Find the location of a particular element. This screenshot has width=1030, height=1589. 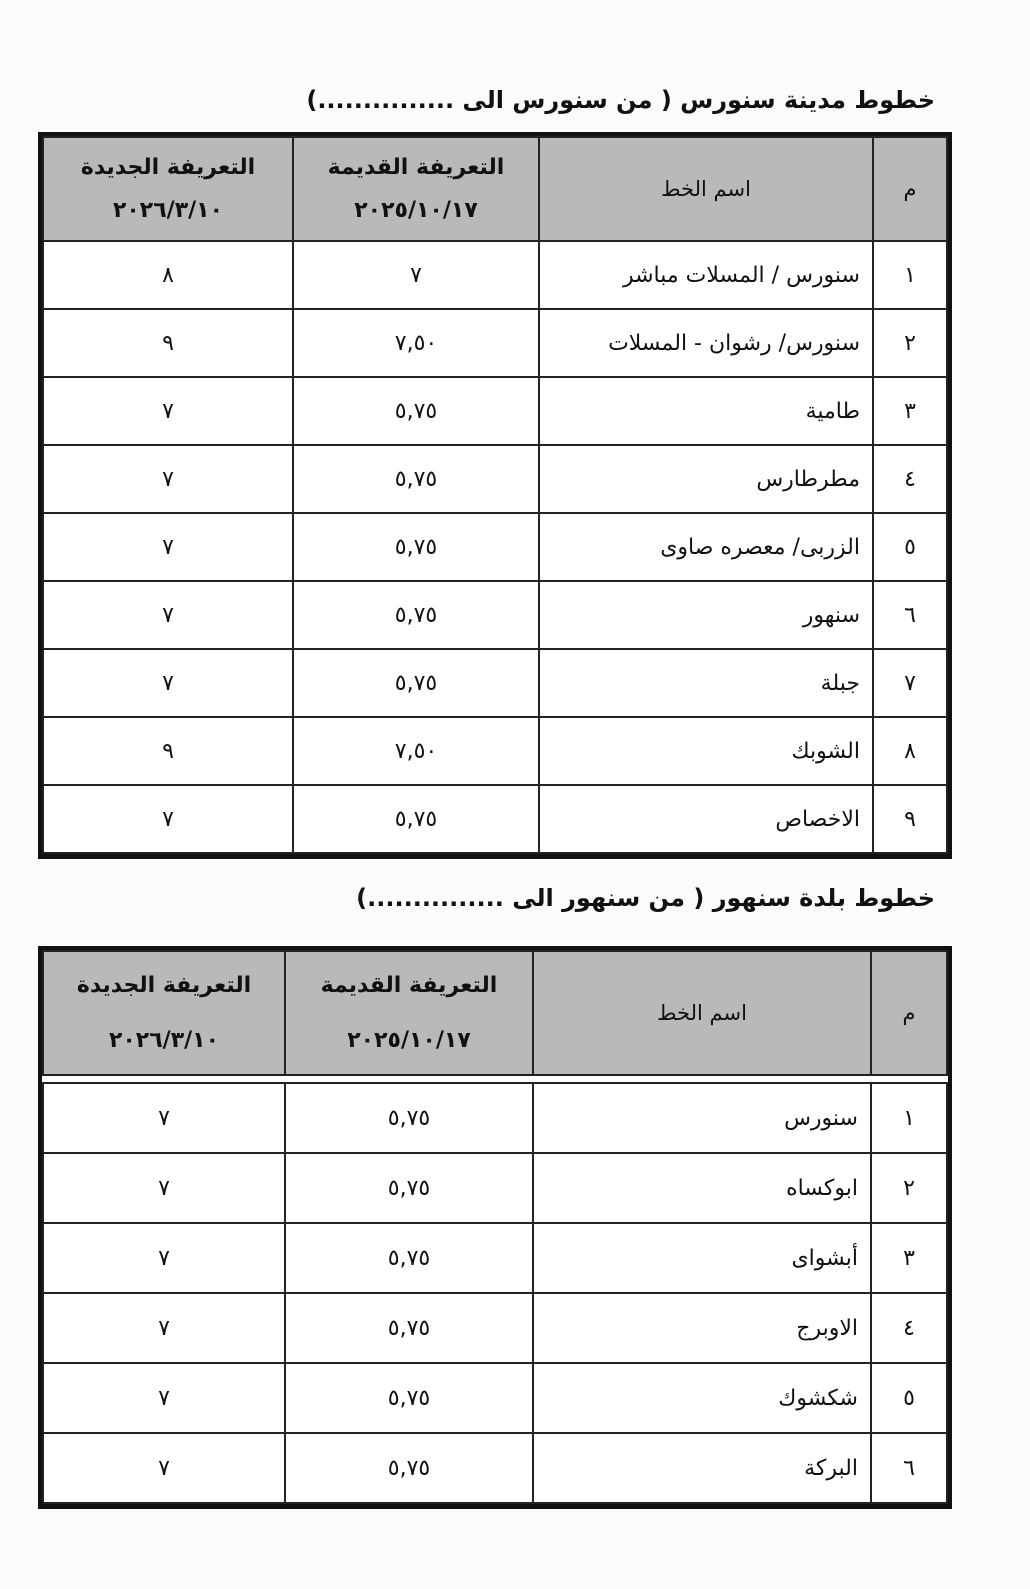

table-row: ٦ سنهور ٥,٧٥ ٧ is located at coordinates (495, 615).